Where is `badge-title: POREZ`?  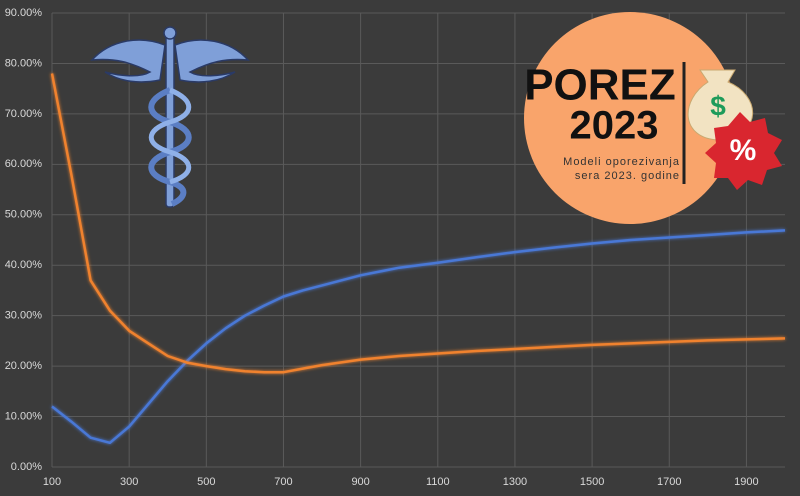 badge-title: POREZ is located at coordinates (600, 85).